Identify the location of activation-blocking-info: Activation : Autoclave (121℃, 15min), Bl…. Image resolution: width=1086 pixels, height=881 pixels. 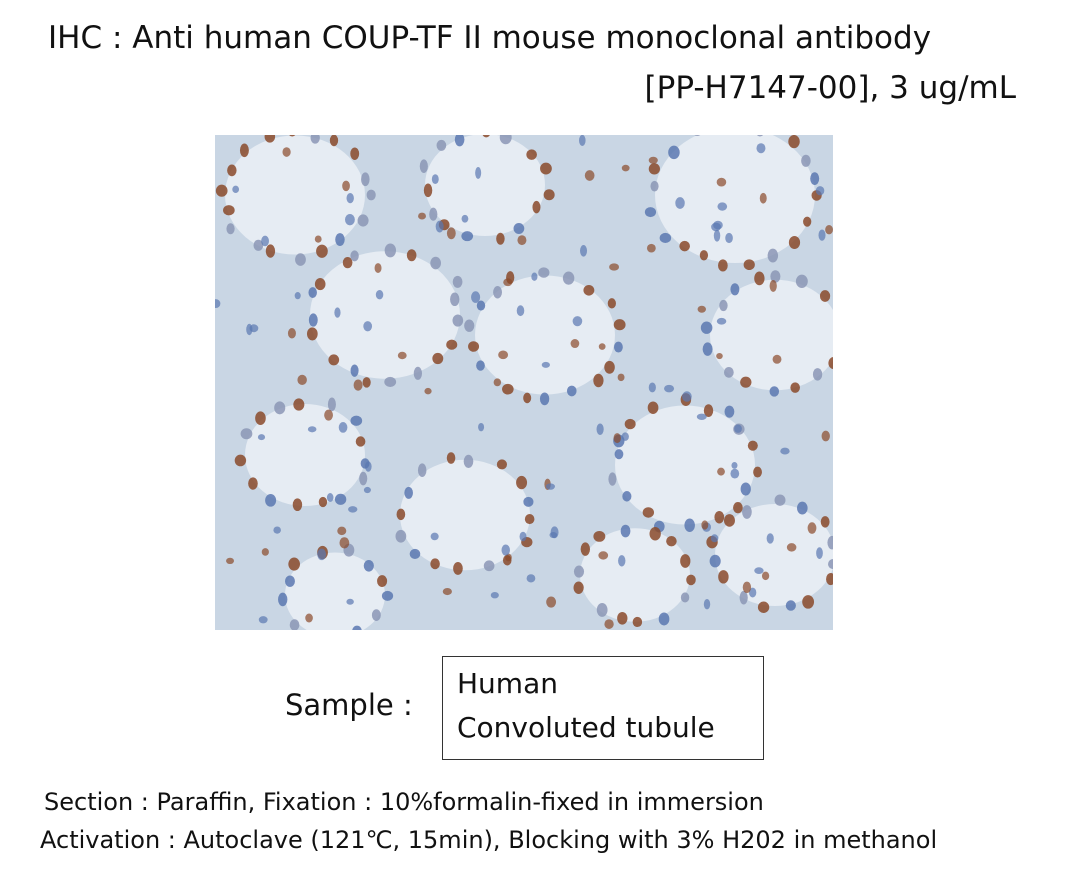
(489, 840).